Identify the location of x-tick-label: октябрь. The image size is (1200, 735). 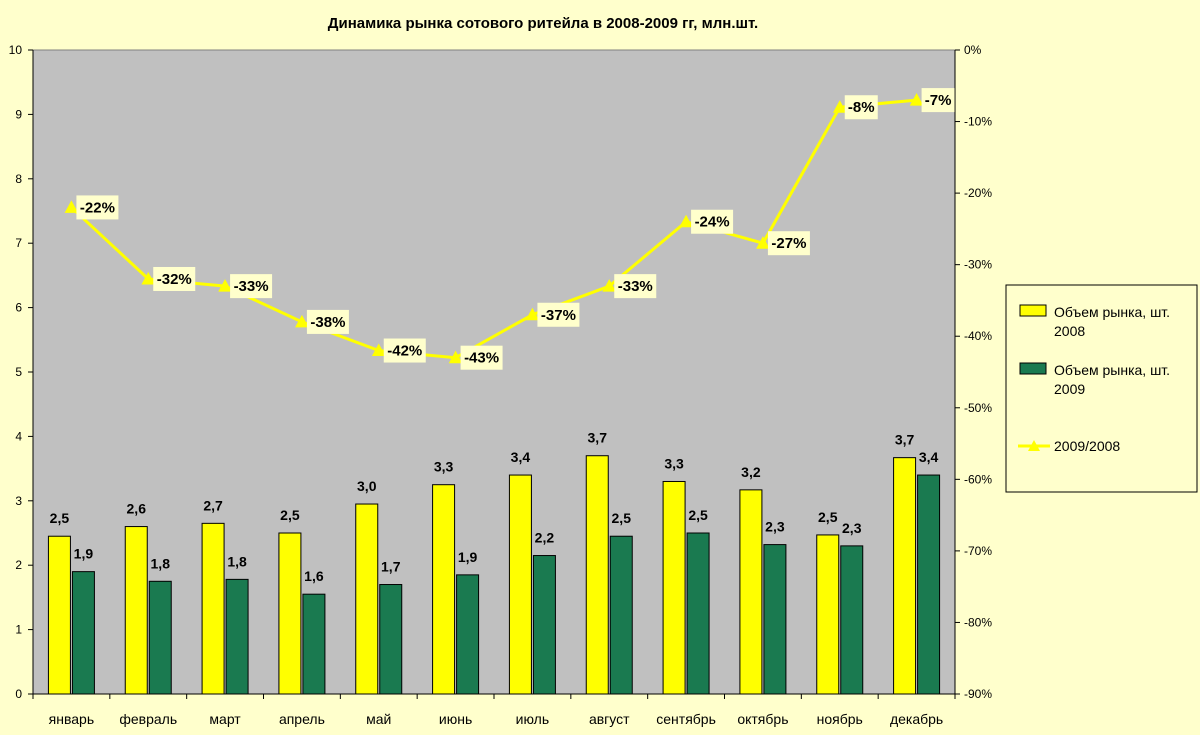
(762, 719).